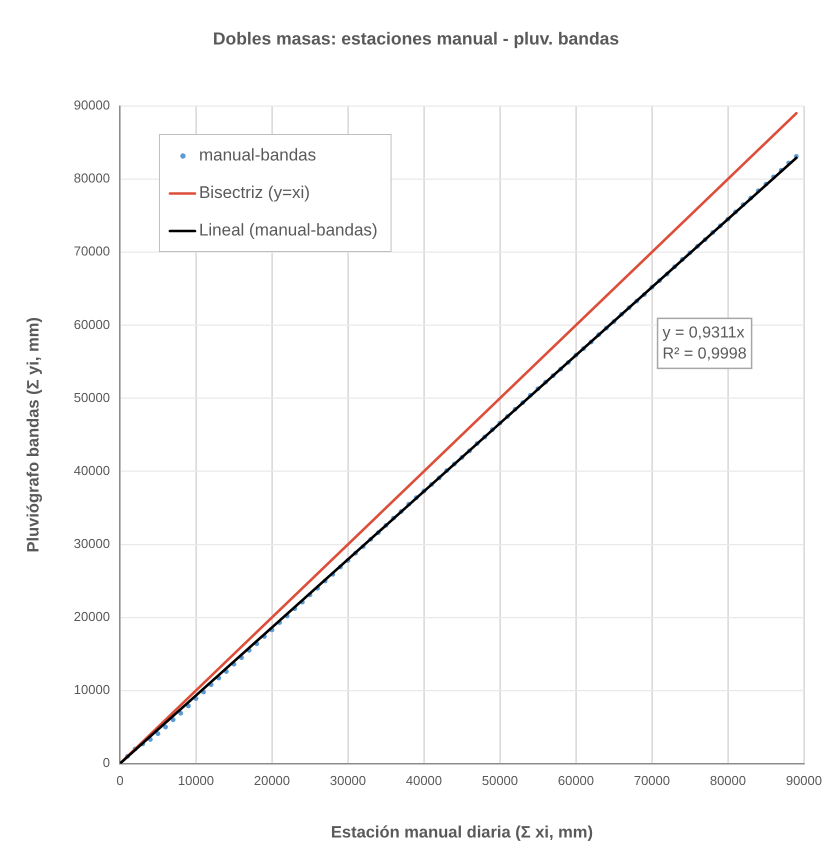  What do you see at coordinates (500, 780) in the screenshot?
I see `x-tick-label: 50000` at bounding box center [500, 780].